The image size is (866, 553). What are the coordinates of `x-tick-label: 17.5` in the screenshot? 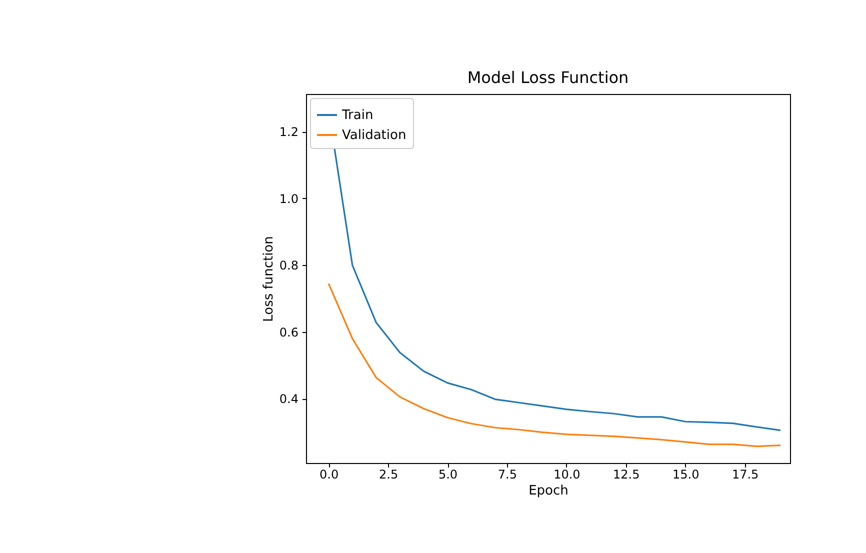 It's located at (745, 475).